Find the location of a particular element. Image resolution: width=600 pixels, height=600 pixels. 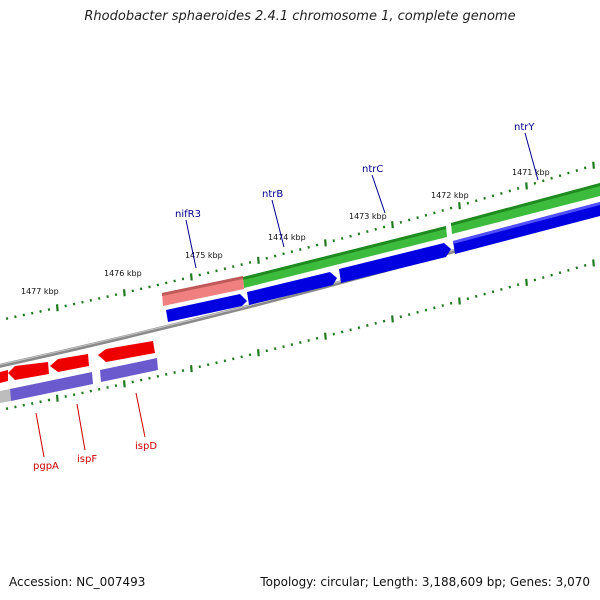

gene-arrow-ntrC is located at coordinates (395, 263).